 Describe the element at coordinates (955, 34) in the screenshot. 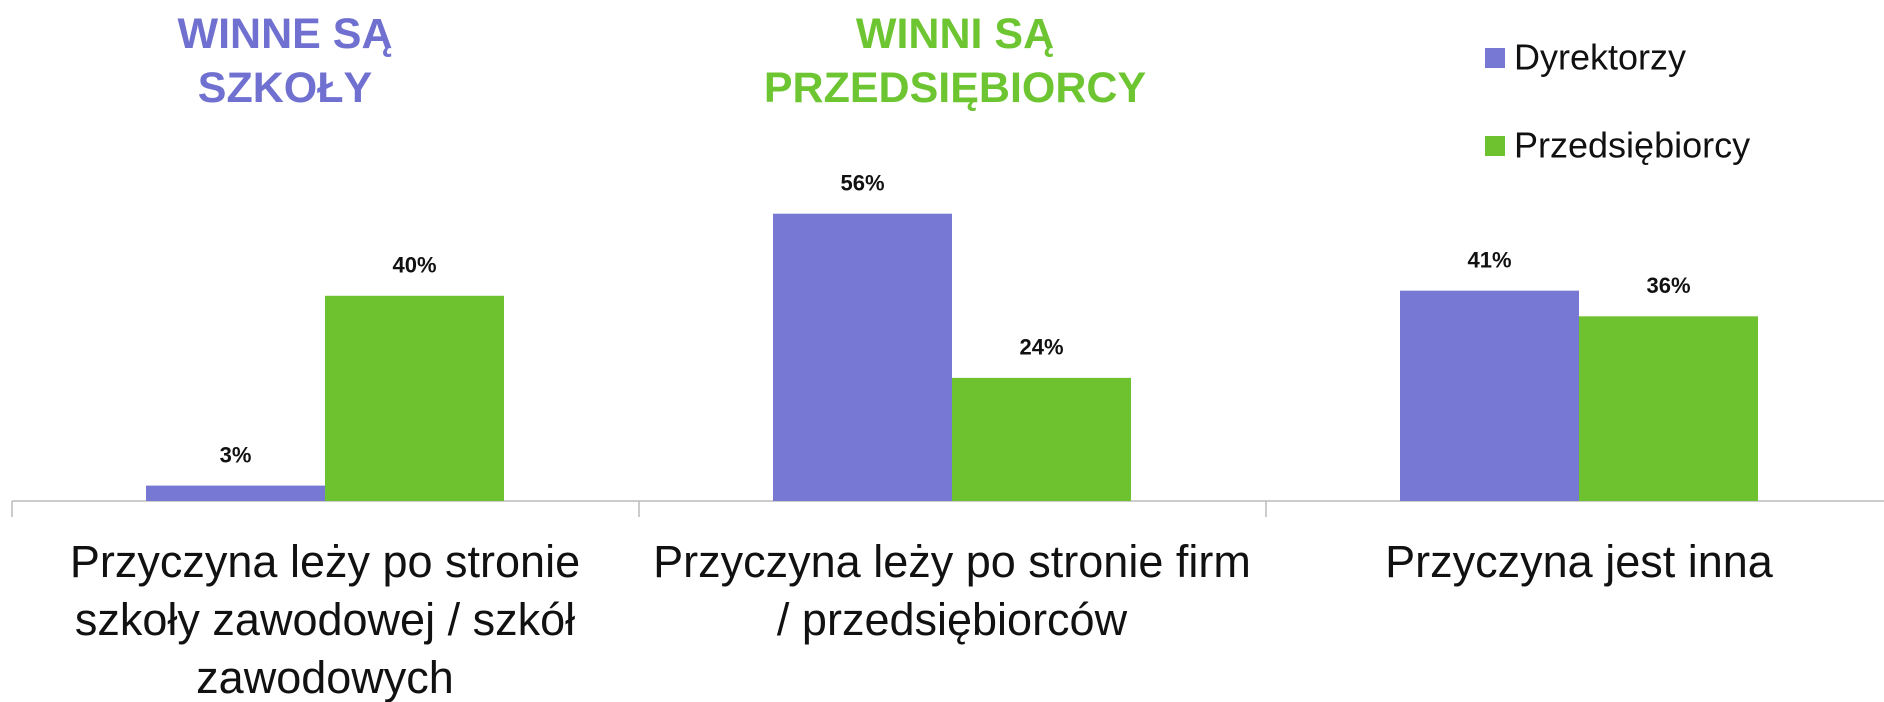

I see `annotation: WINNI SĄ` at that location.